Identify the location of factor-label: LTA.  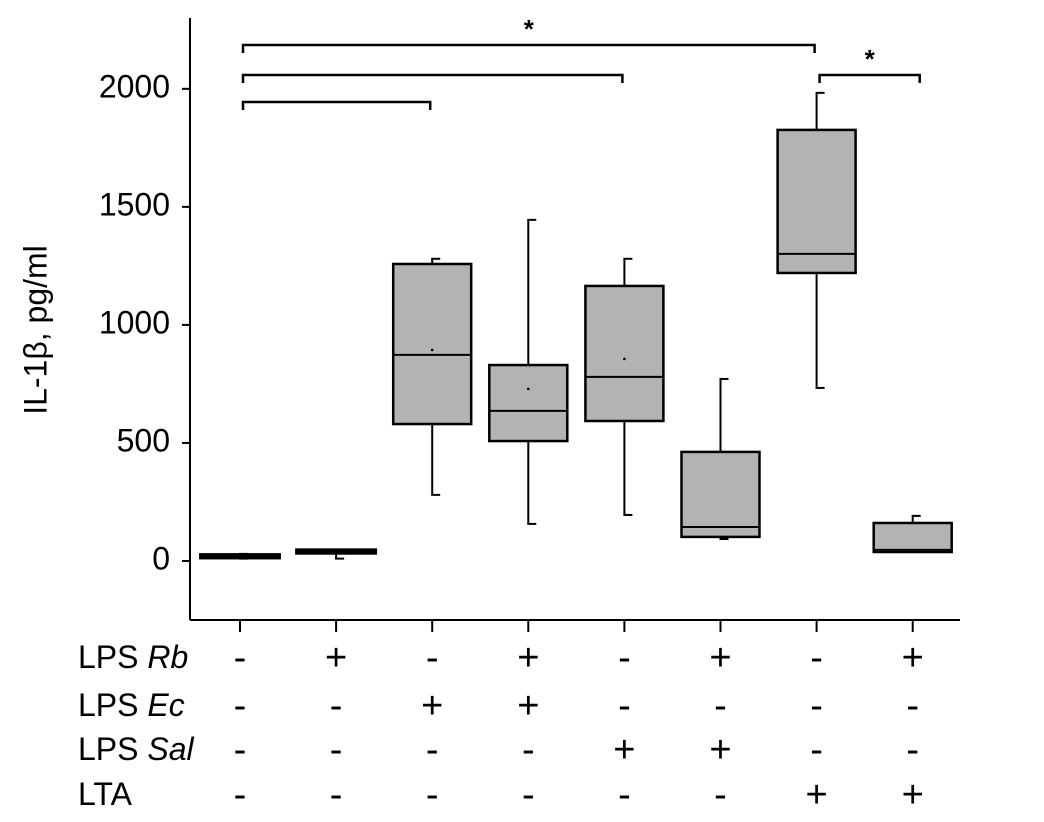
(105, 794).